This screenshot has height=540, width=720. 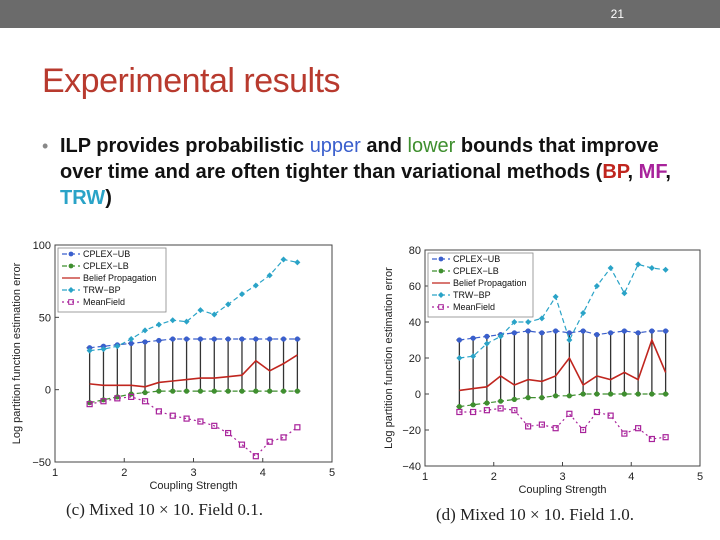 What do you see at coordinates (652, 172) in the screenshot?
I see `mf-word: MF` at bounding box center [652, 172].